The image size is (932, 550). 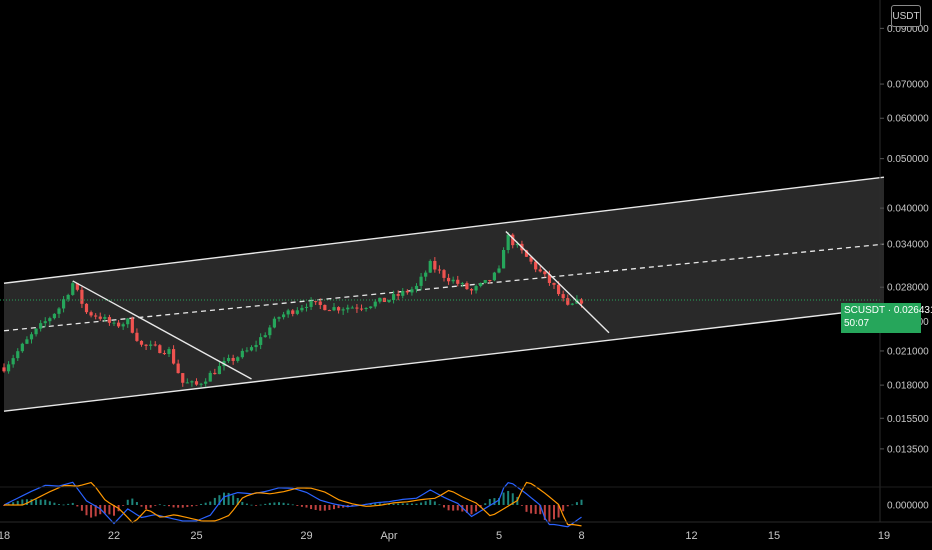 What do you see at coordinates (114, 536) in the screenshot?
I see `date-tick-label: 22` at bounding box center [114, 536].